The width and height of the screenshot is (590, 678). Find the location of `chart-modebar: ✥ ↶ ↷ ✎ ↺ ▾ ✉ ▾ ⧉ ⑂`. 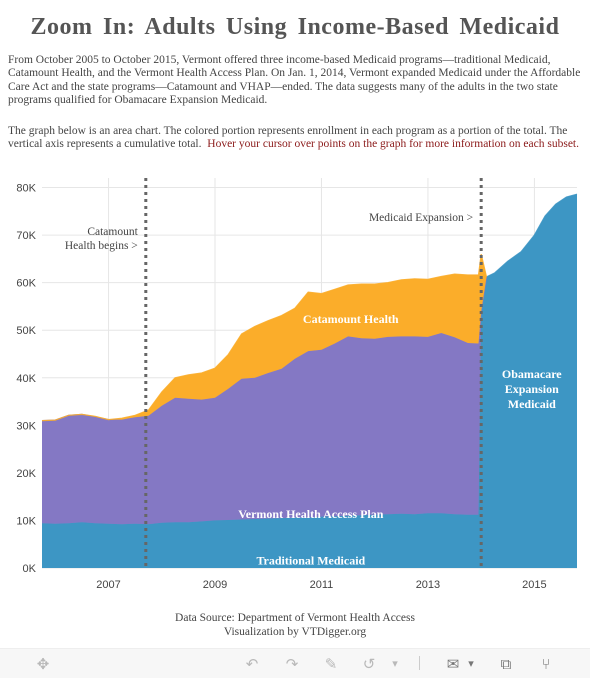

chart-modebar: ✥ ↶ ↷ ✎ ↺ ▾ ✉ ▾ ⧉ ⑂ is located at coordinates (295, 663).